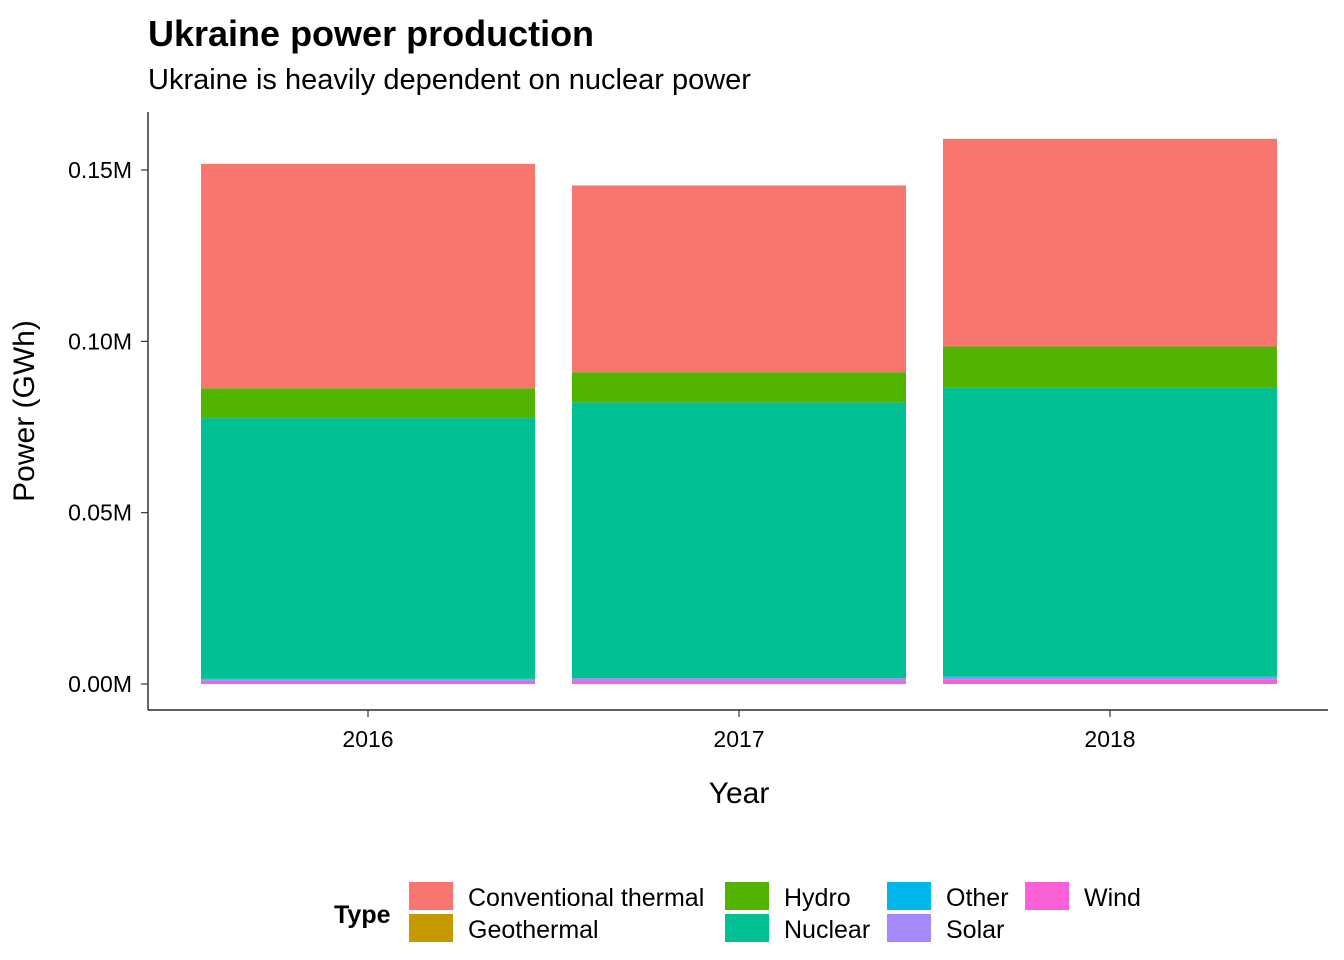 The height and width of the screenshot is (960, 1344). What do you see at coordinates (586, 898) in the screenshot?
I see `legend-label-conventional-thermal: Conventional thermal` at bounding box center [586, 898].